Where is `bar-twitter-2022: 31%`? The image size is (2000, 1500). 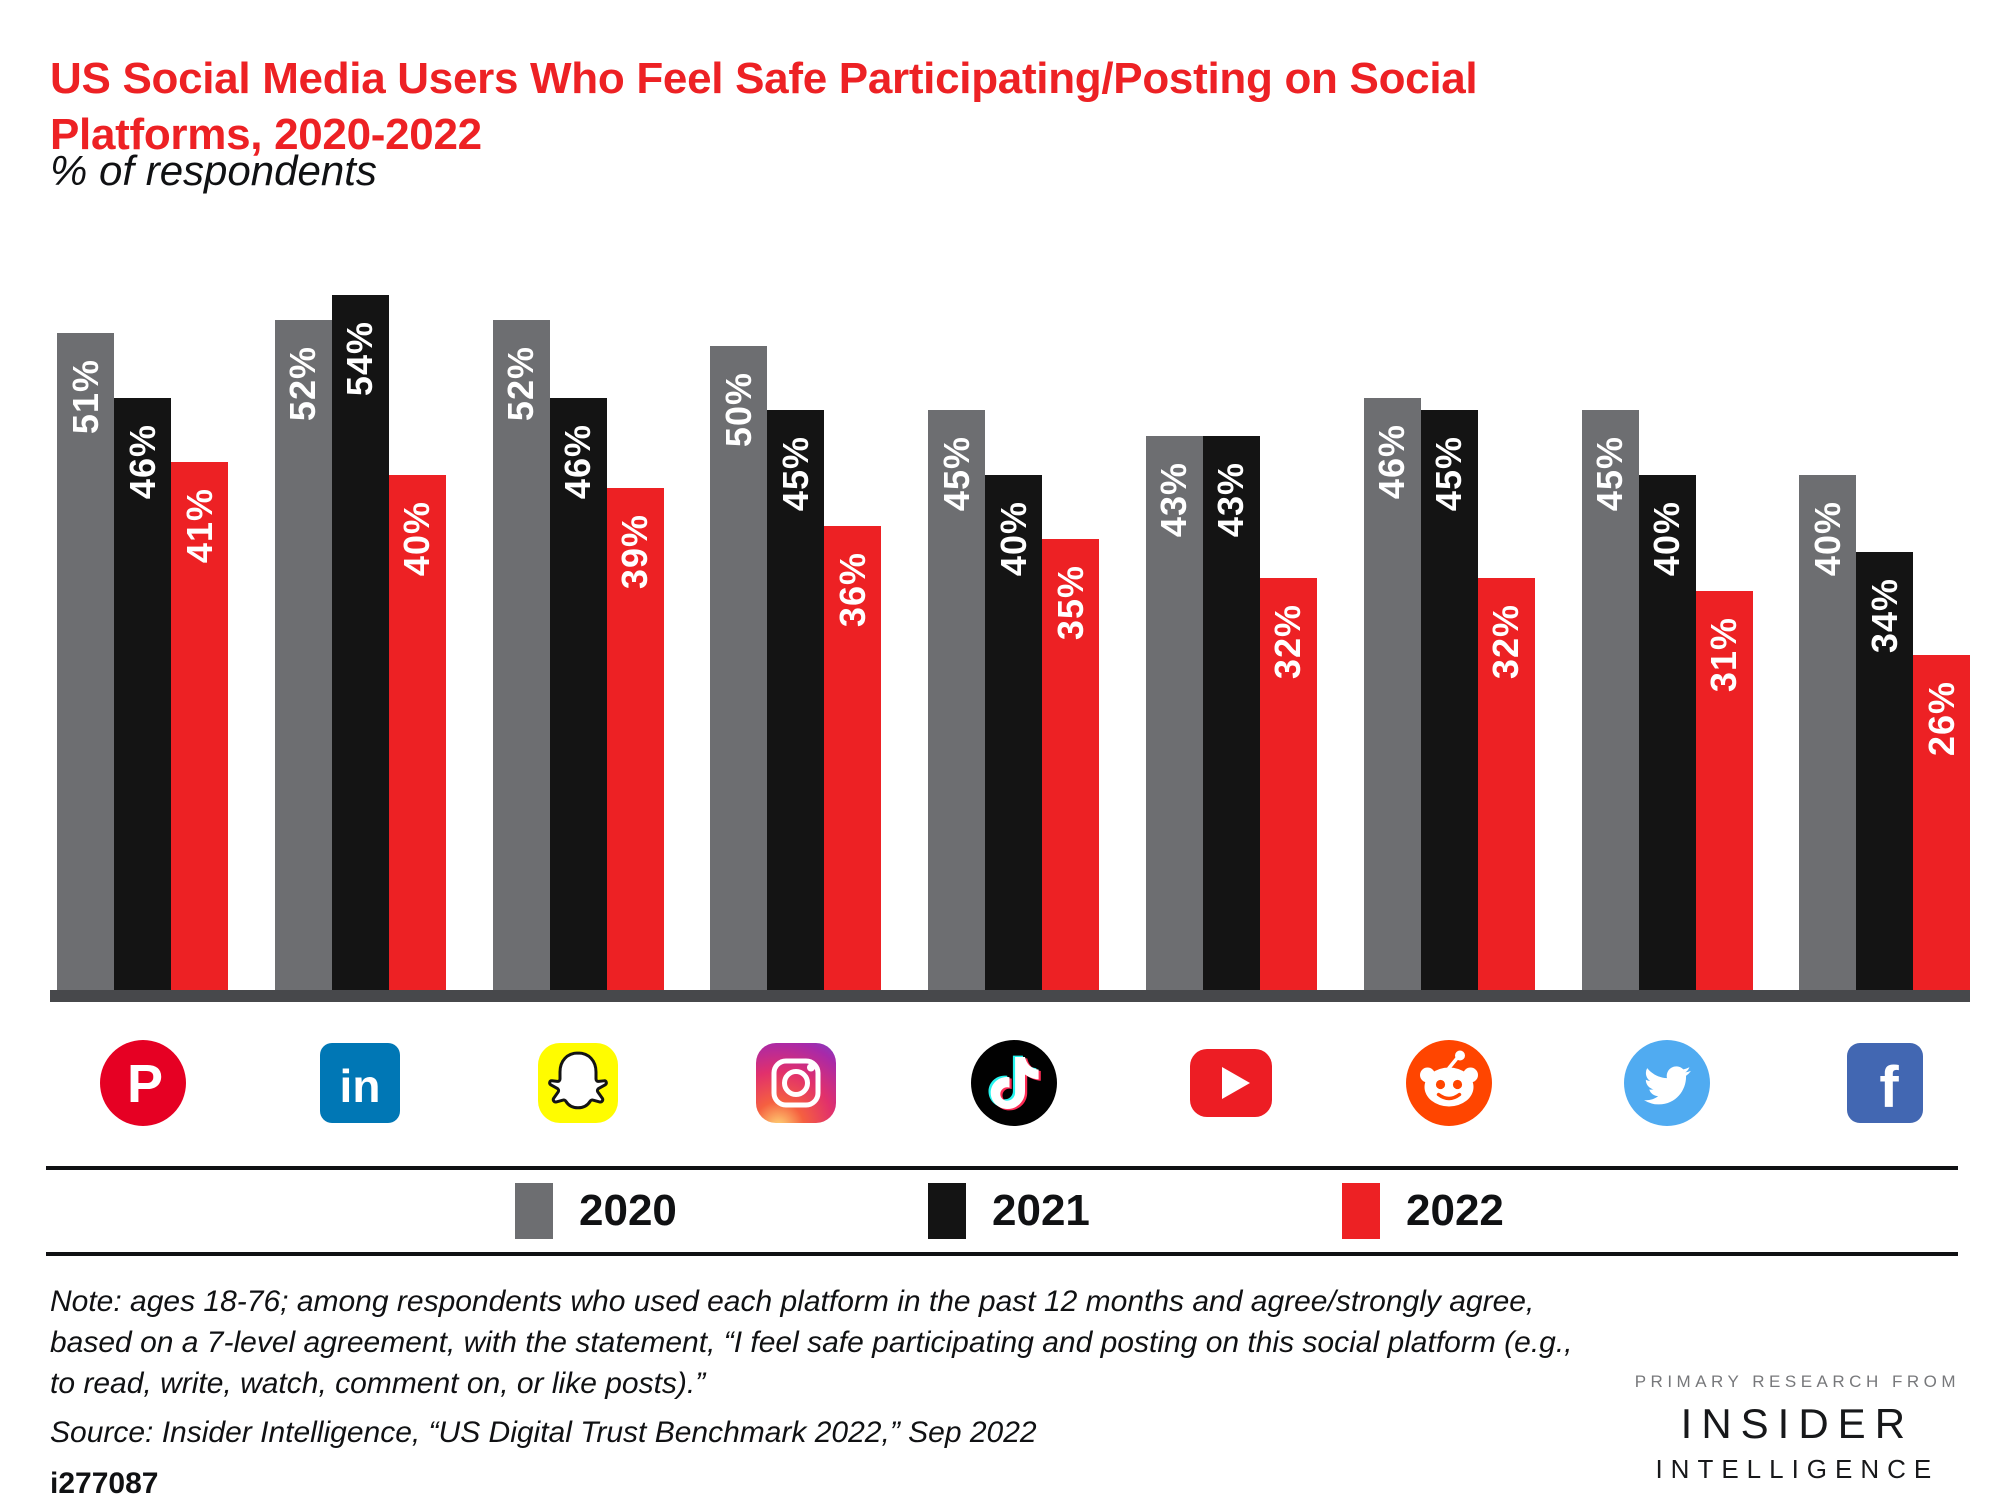 bar-twitter-2022: 31% is located at coordinates (1724, 790).